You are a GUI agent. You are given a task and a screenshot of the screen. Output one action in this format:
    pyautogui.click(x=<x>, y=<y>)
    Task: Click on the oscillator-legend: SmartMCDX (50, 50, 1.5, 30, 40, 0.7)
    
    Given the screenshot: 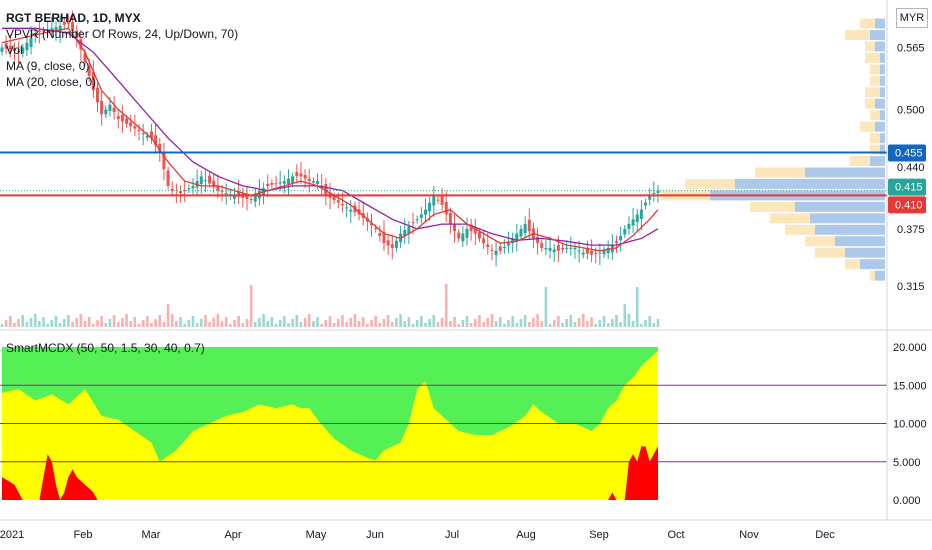 What is the action you would take?
    pyautogui.click(x=105, y=348)
    